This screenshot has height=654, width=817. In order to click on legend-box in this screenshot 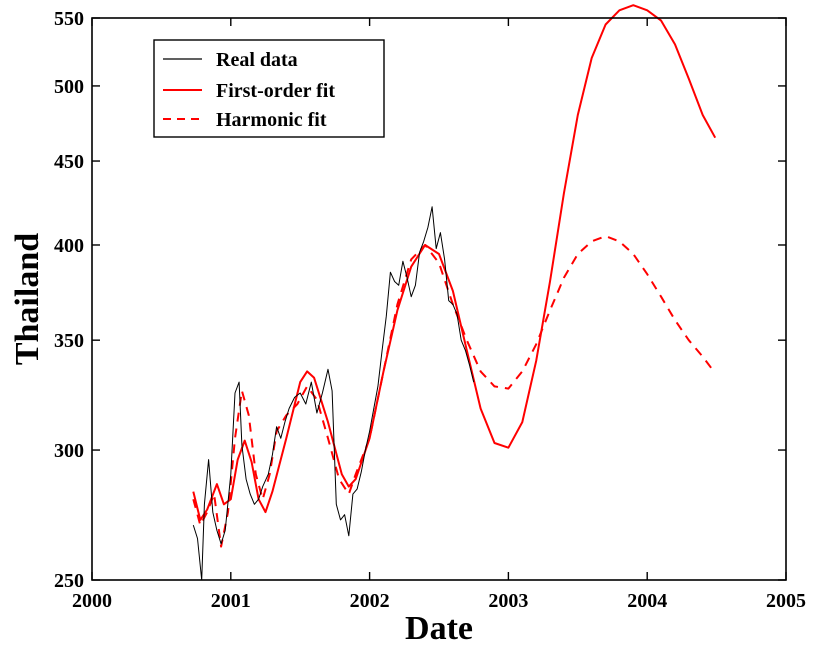, I will do `click(269, 88)`.